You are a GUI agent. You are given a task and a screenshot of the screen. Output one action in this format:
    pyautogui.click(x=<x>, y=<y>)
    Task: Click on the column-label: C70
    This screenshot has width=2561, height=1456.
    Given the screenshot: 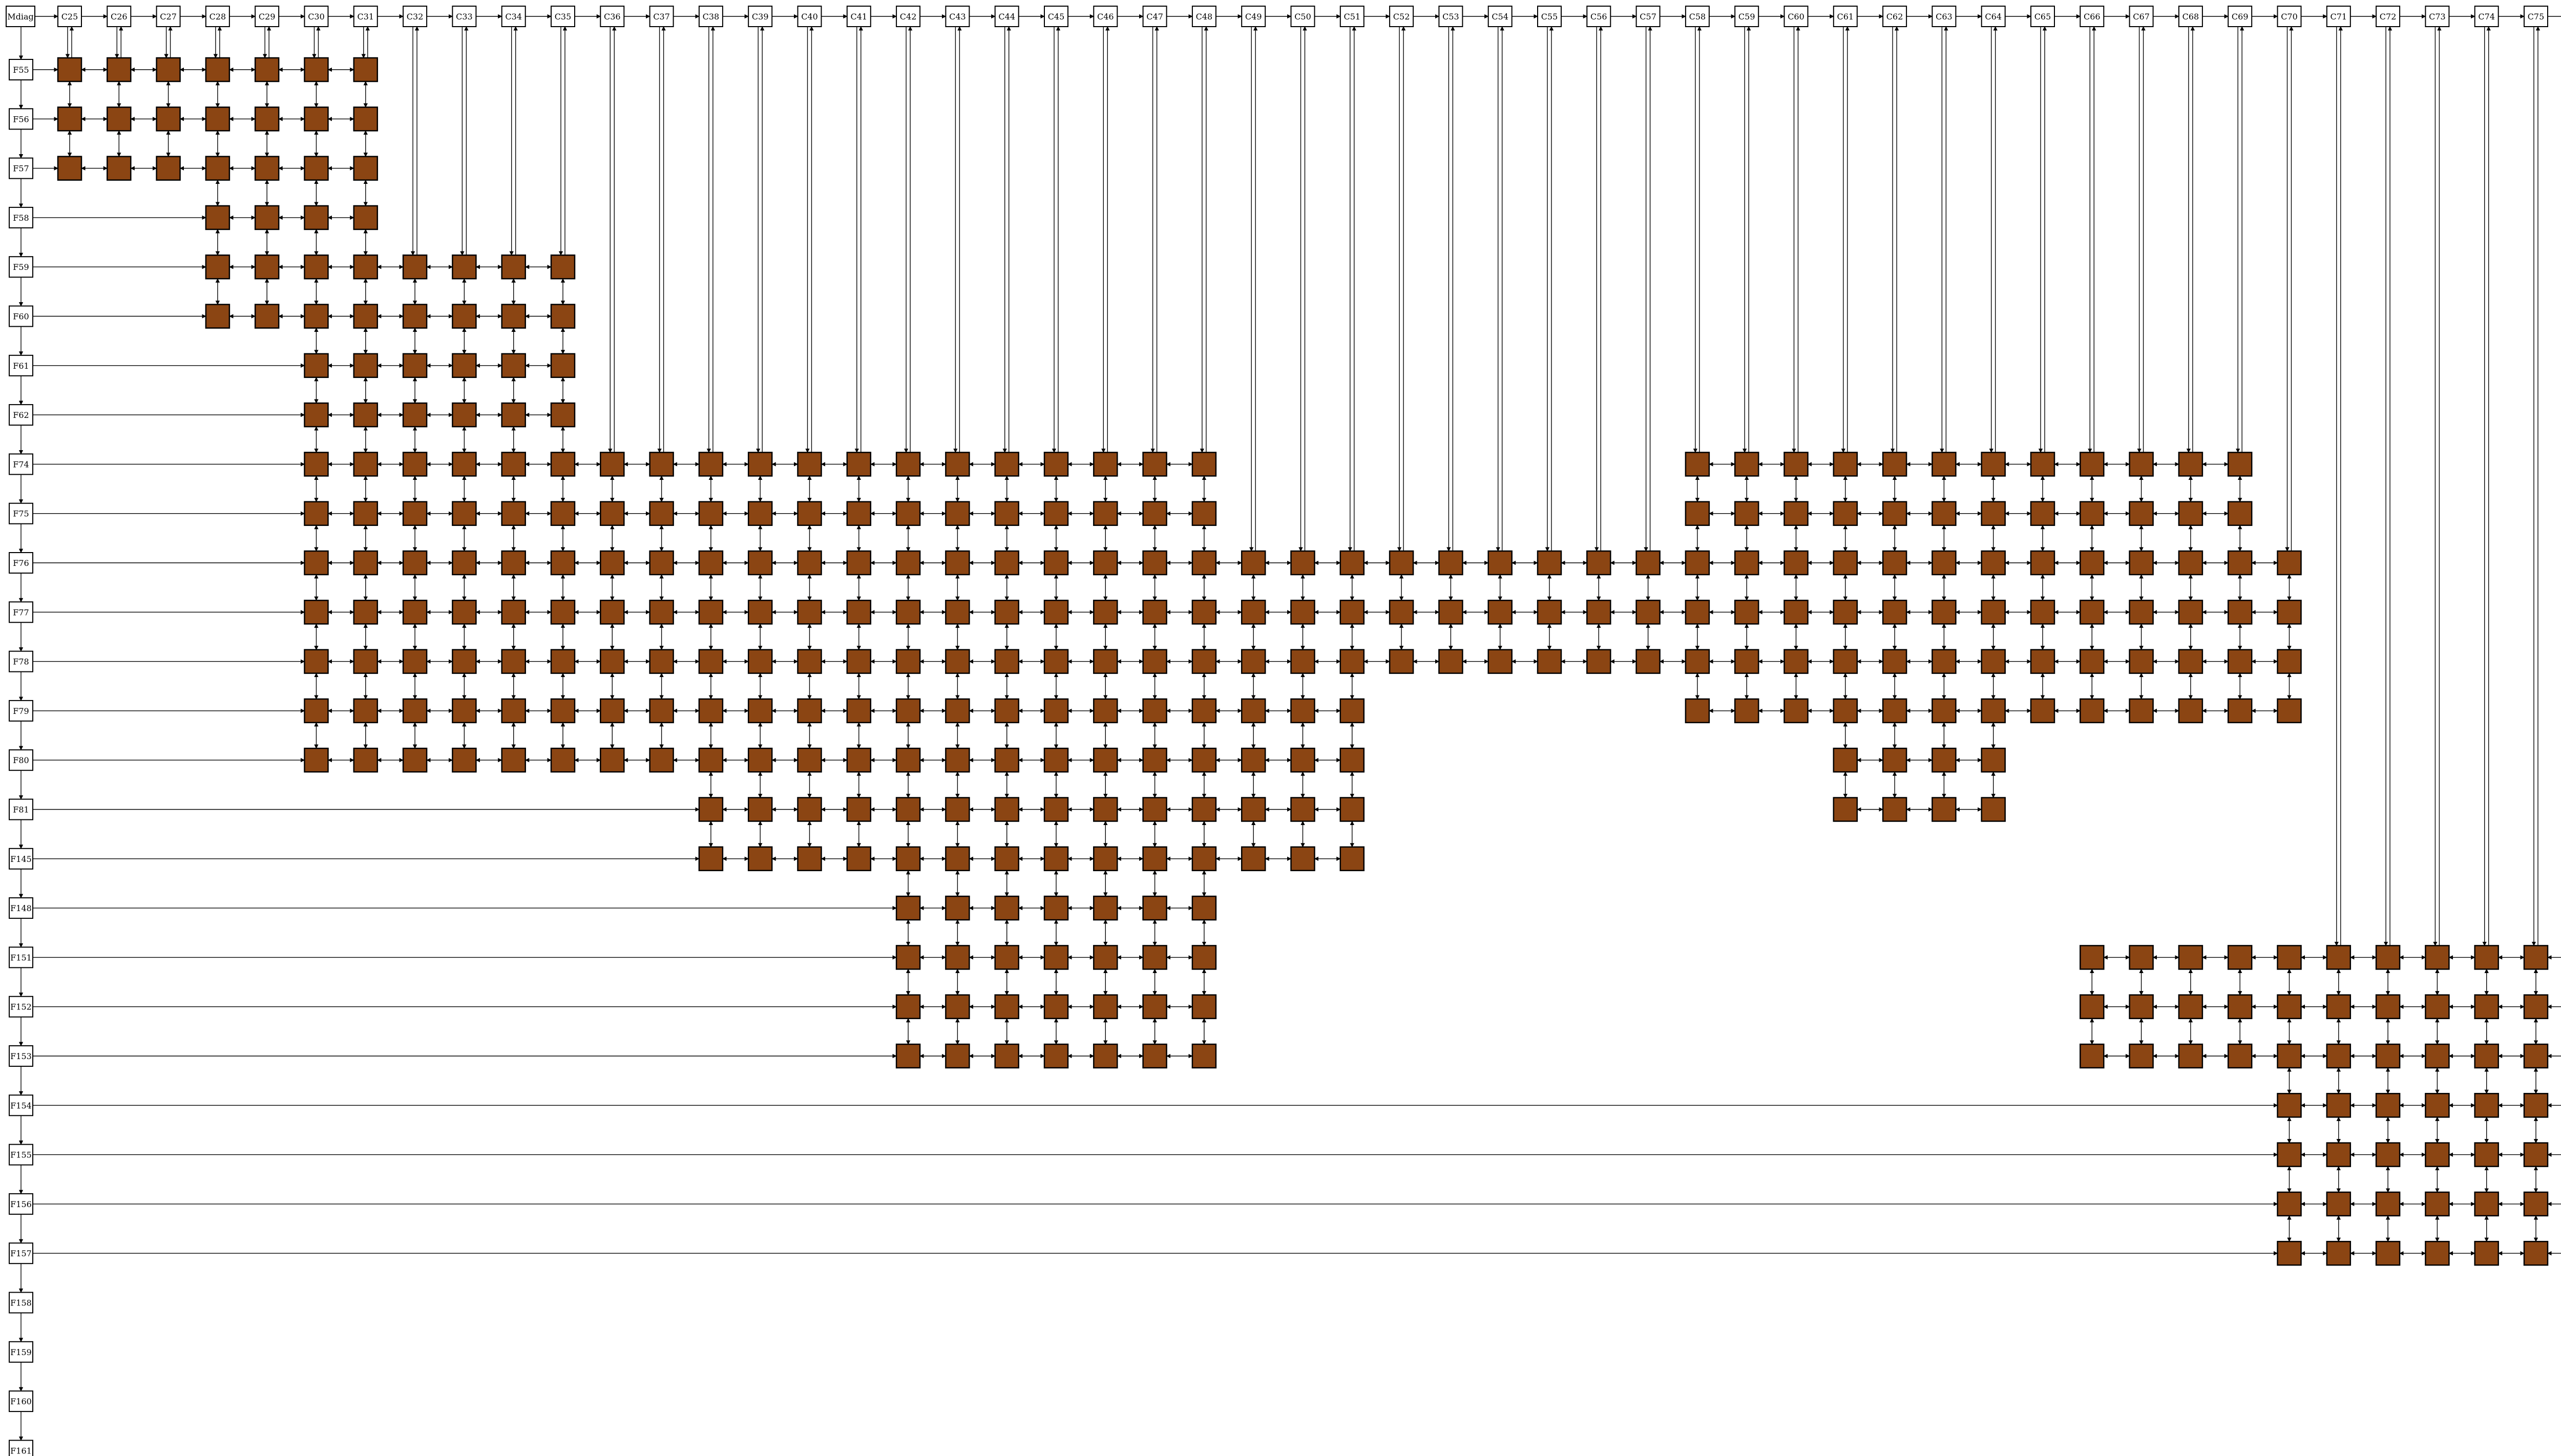 What is the action you would take?
    pyautogui.click(x=2289, y=17)
    